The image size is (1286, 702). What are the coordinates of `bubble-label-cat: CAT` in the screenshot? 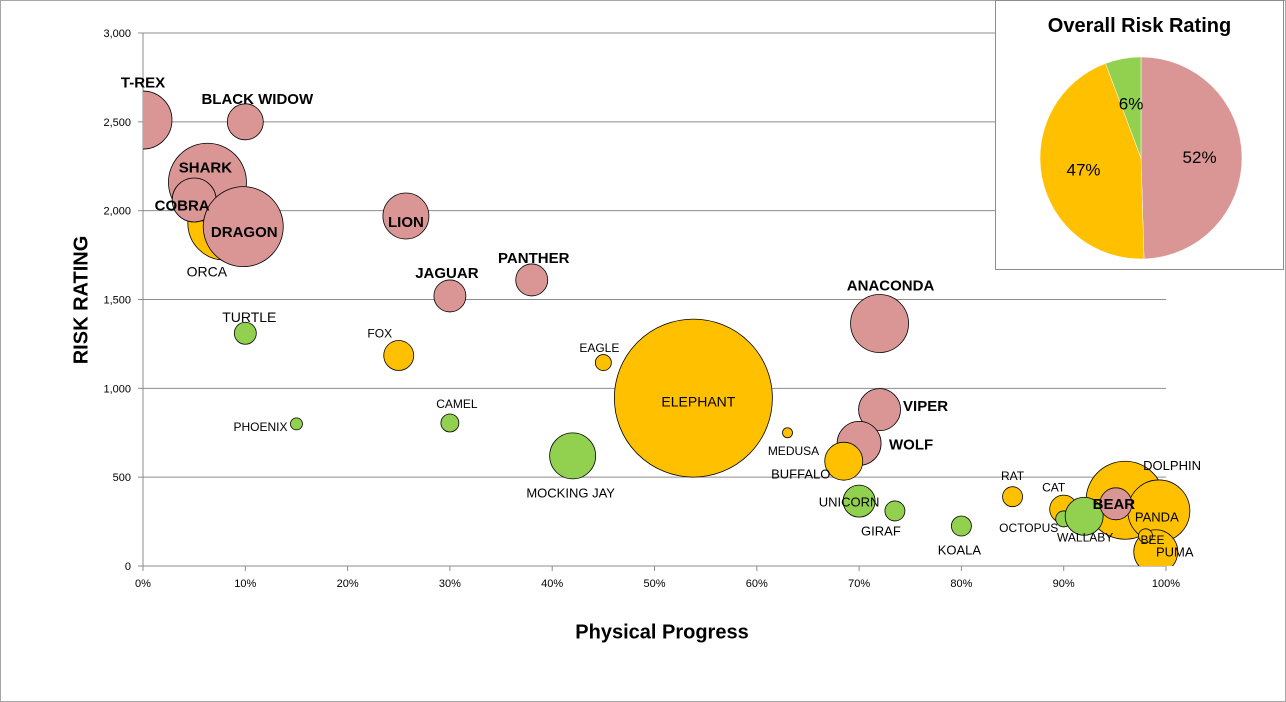 It's located at (1054, 487).